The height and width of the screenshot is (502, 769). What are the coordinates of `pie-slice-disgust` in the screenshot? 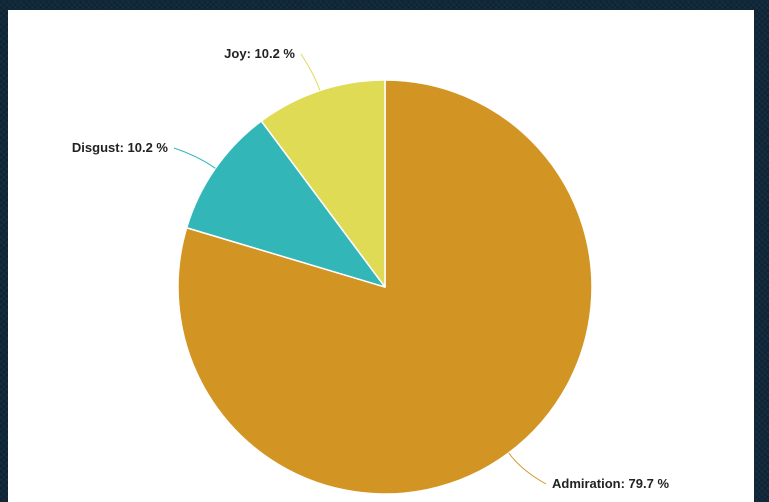 It's located at (285, 204).